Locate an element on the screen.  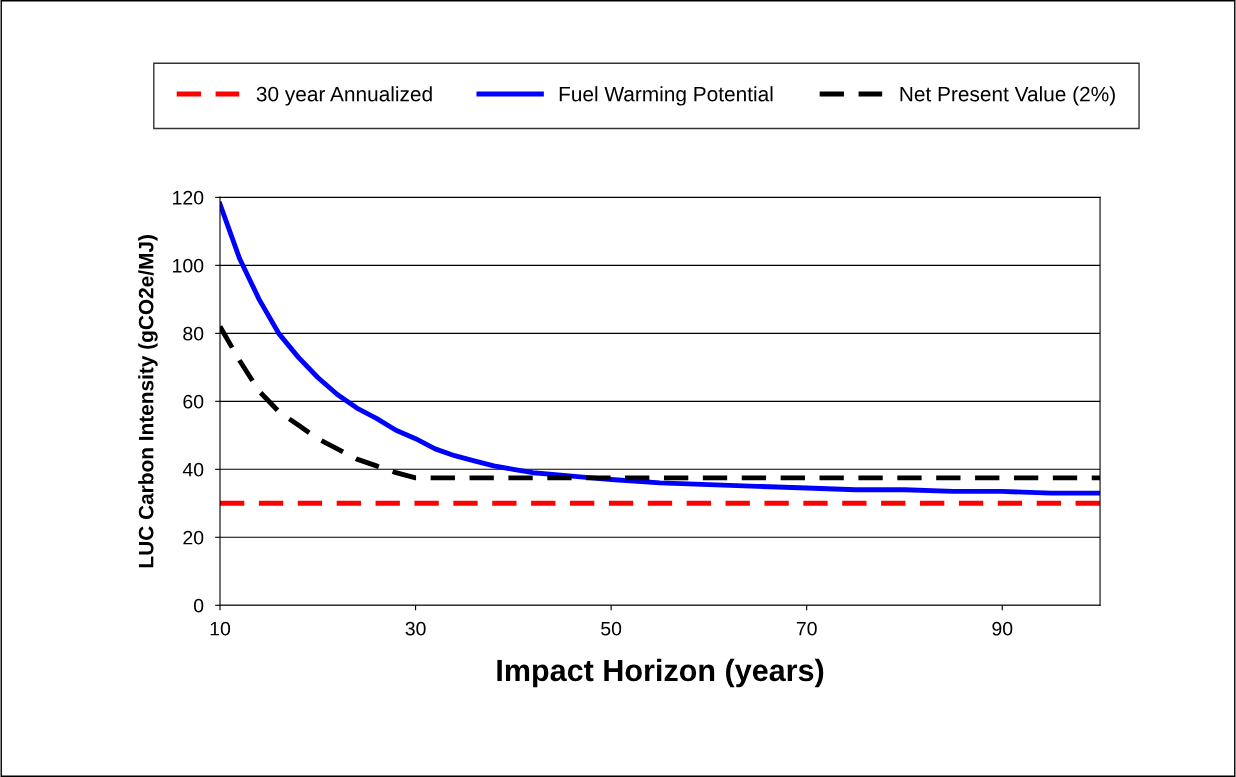
y-tick-label: 80 is located at coordinates (193, 333).